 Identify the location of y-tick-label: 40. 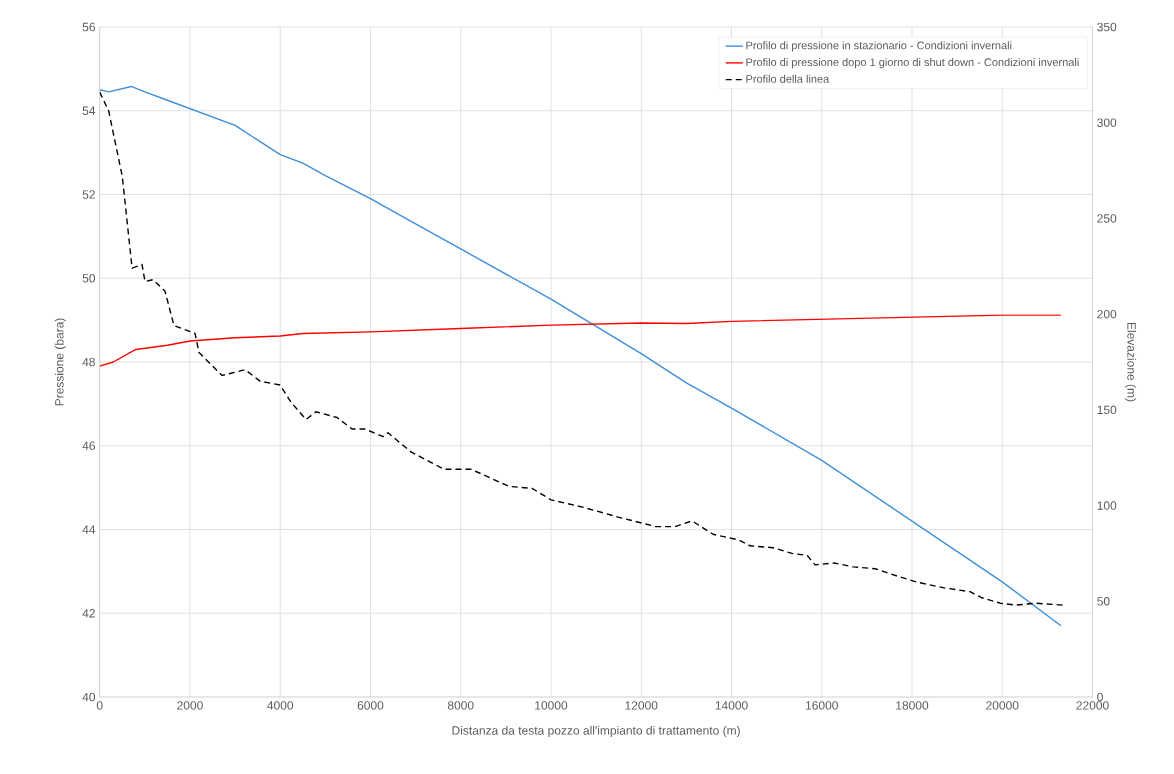
(89, 697).